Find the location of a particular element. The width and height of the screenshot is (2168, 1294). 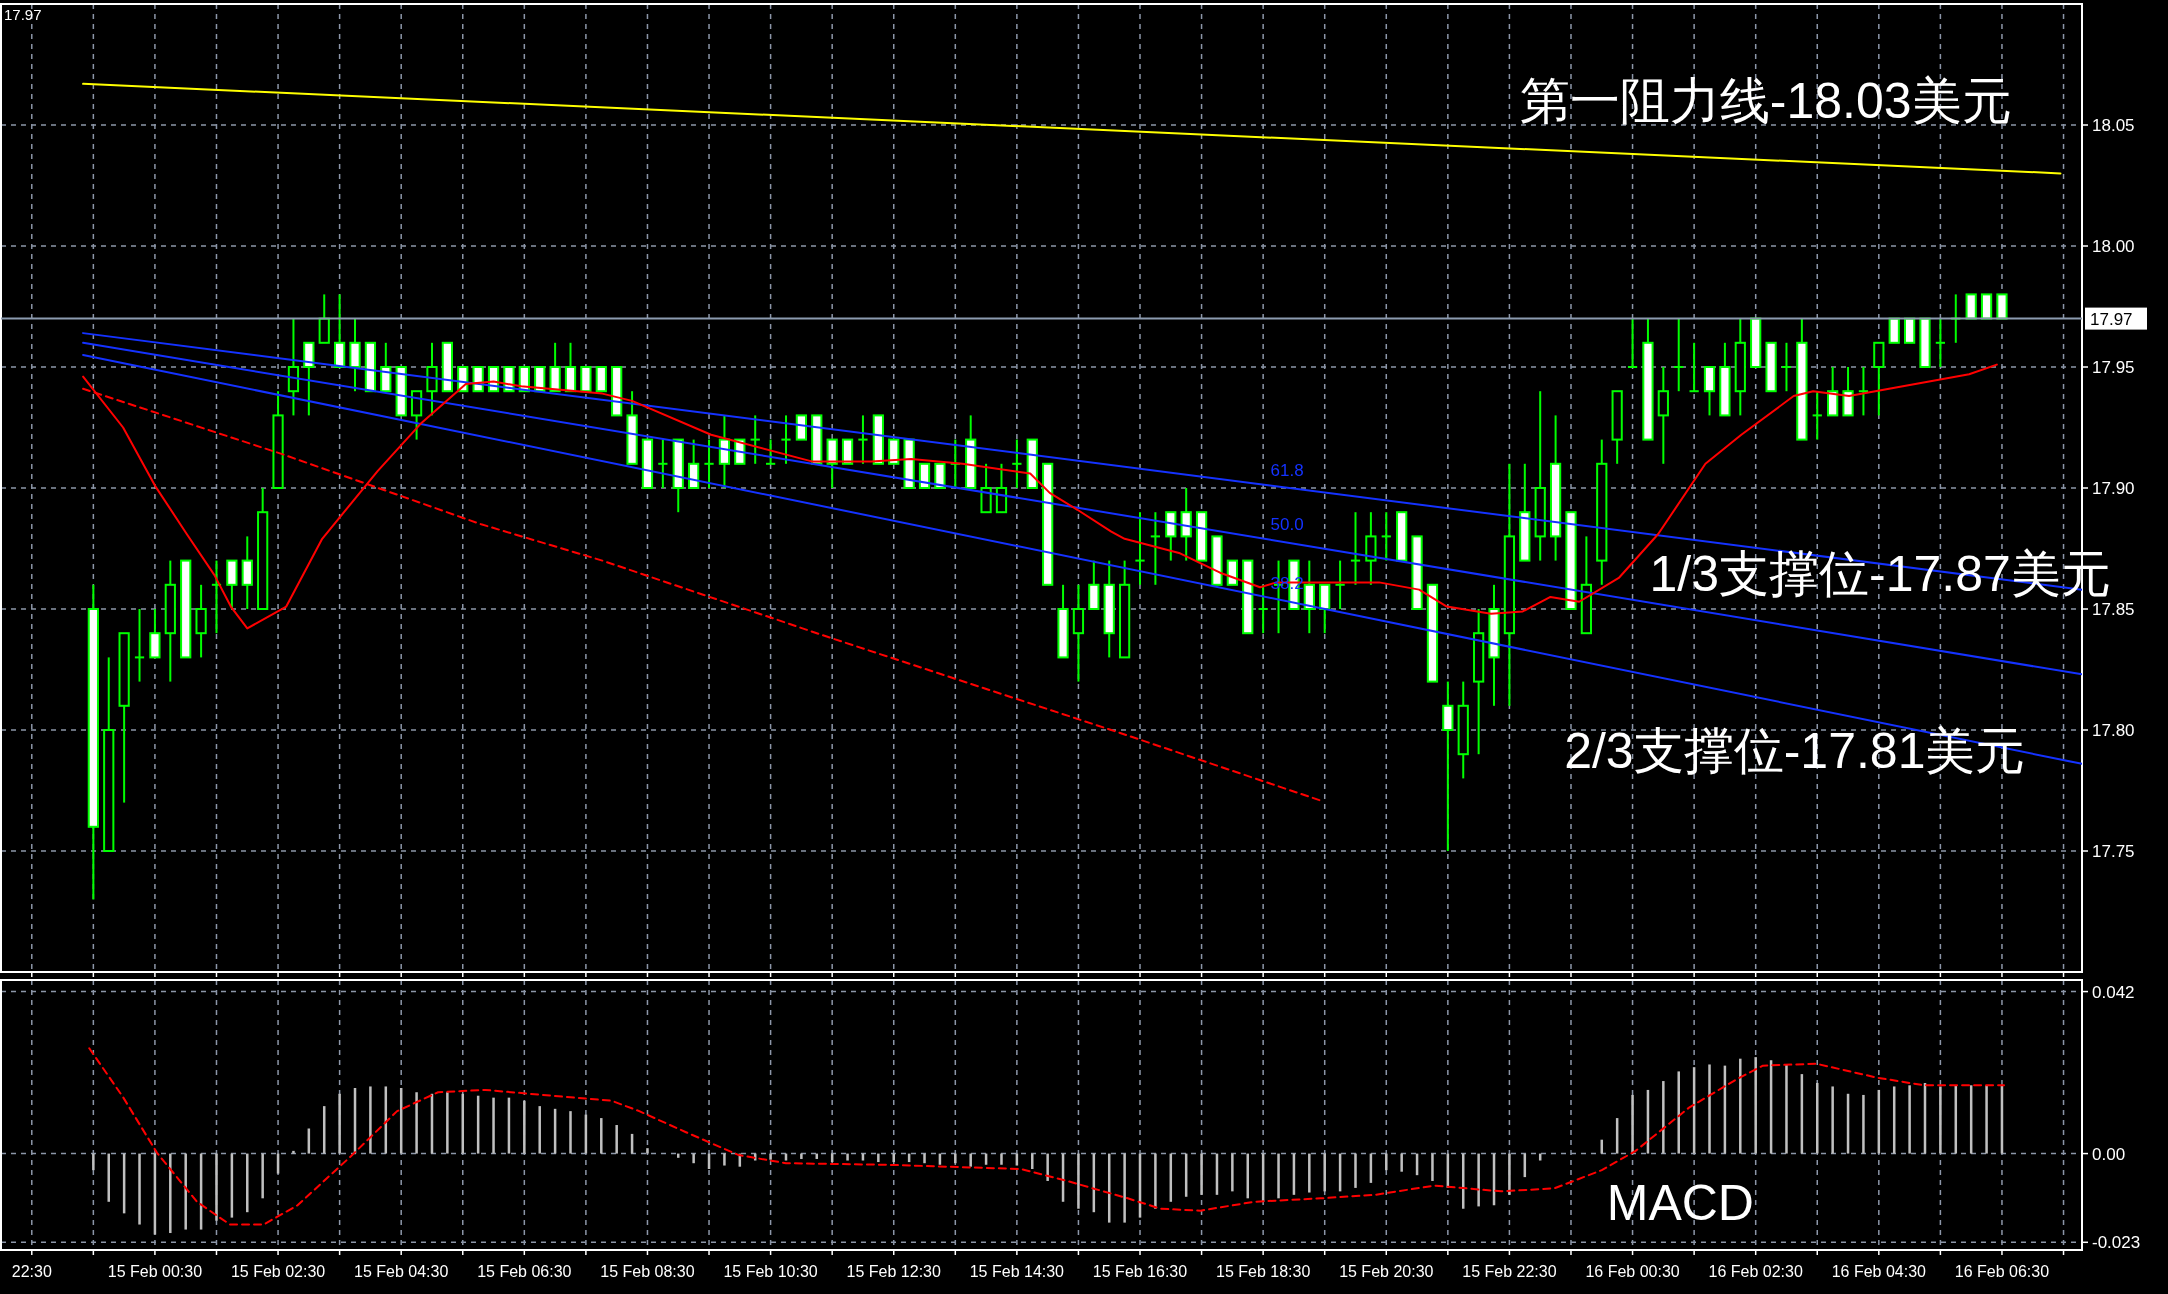

annotation: 17.97 is located at coordinates (23, 14).